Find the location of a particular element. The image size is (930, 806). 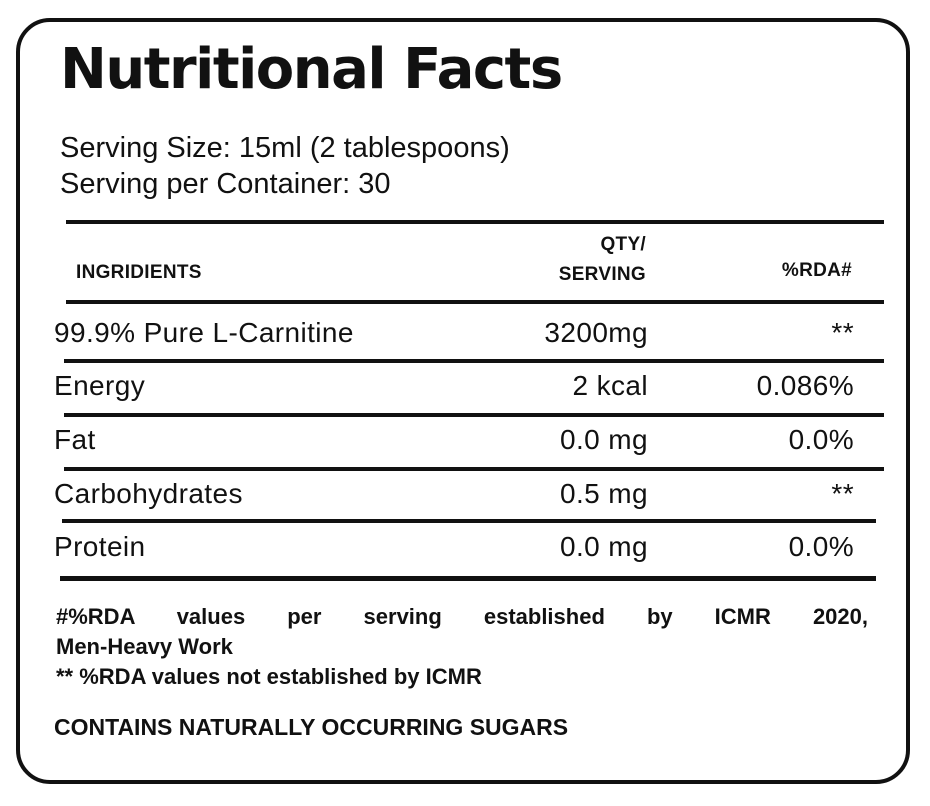

row-name-fat: Fat is located at coordinates (75, 439).